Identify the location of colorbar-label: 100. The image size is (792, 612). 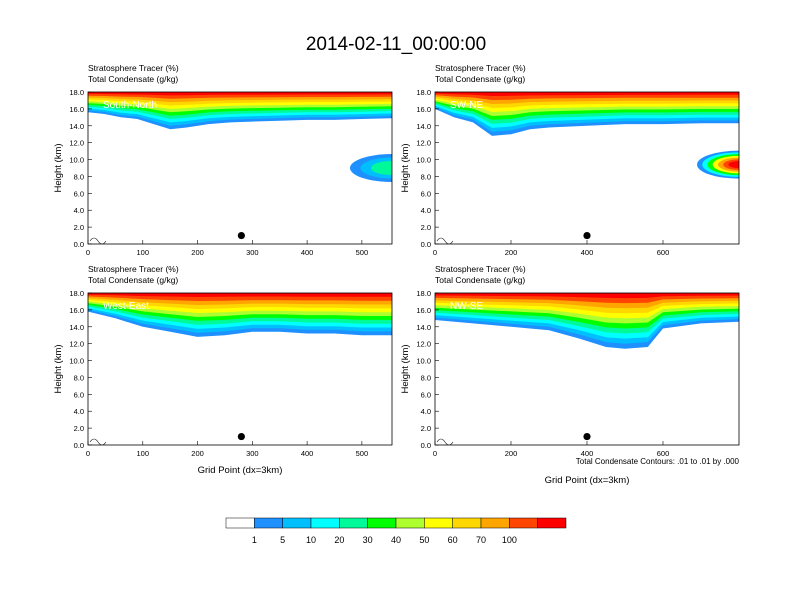
(509, 540).